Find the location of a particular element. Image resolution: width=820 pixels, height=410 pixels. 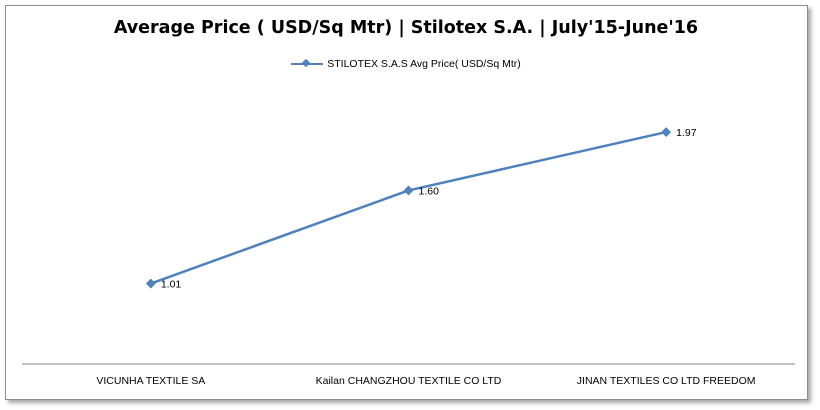

legend-label: STILOTEX S.A.S Avg Price( USD/Sq Mtr) is located at coordinates (424, 64).